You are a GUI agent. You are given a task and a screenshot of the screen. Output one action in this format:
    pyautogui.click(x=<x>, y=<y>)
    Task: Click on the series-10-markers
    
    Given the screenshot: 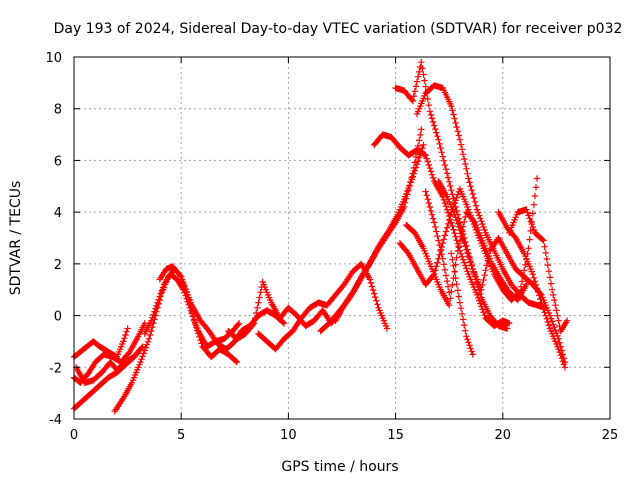 What is the action you would take?
    pyautogui.click(x=372, y=238)
    